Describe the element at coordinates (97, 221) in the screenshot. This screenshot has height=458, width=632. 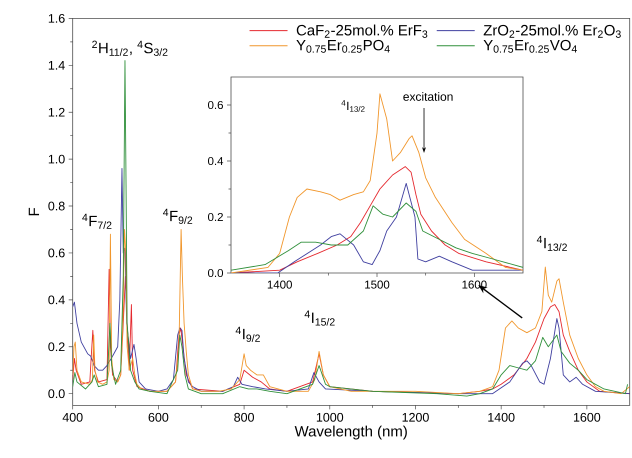
I see `annotation: $^{4}$F$_{7/2}$` at that location.